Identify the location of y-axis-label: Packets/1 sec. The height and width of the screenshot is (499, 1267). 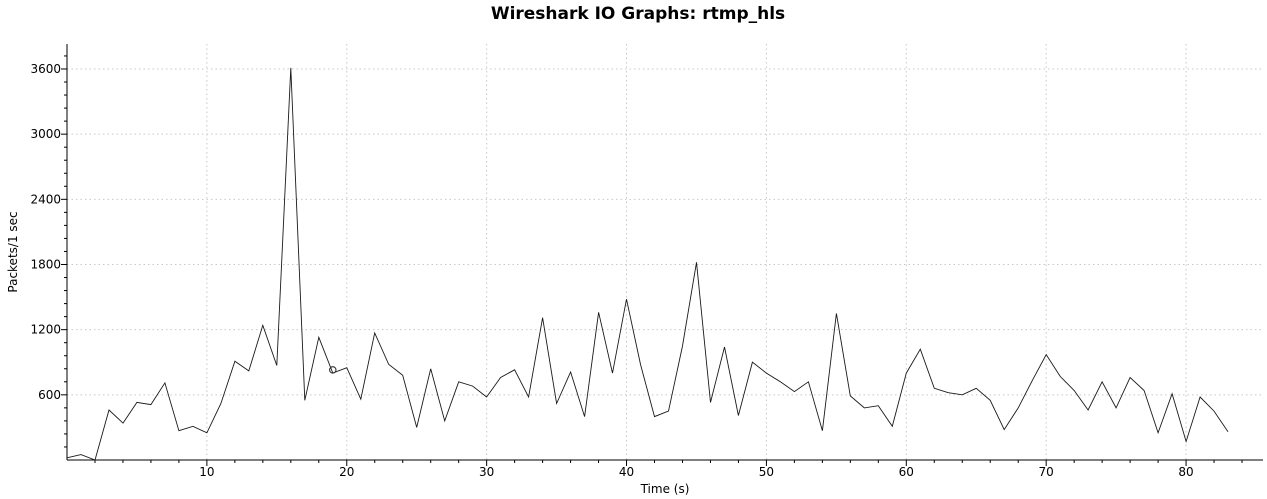
(13, 251).